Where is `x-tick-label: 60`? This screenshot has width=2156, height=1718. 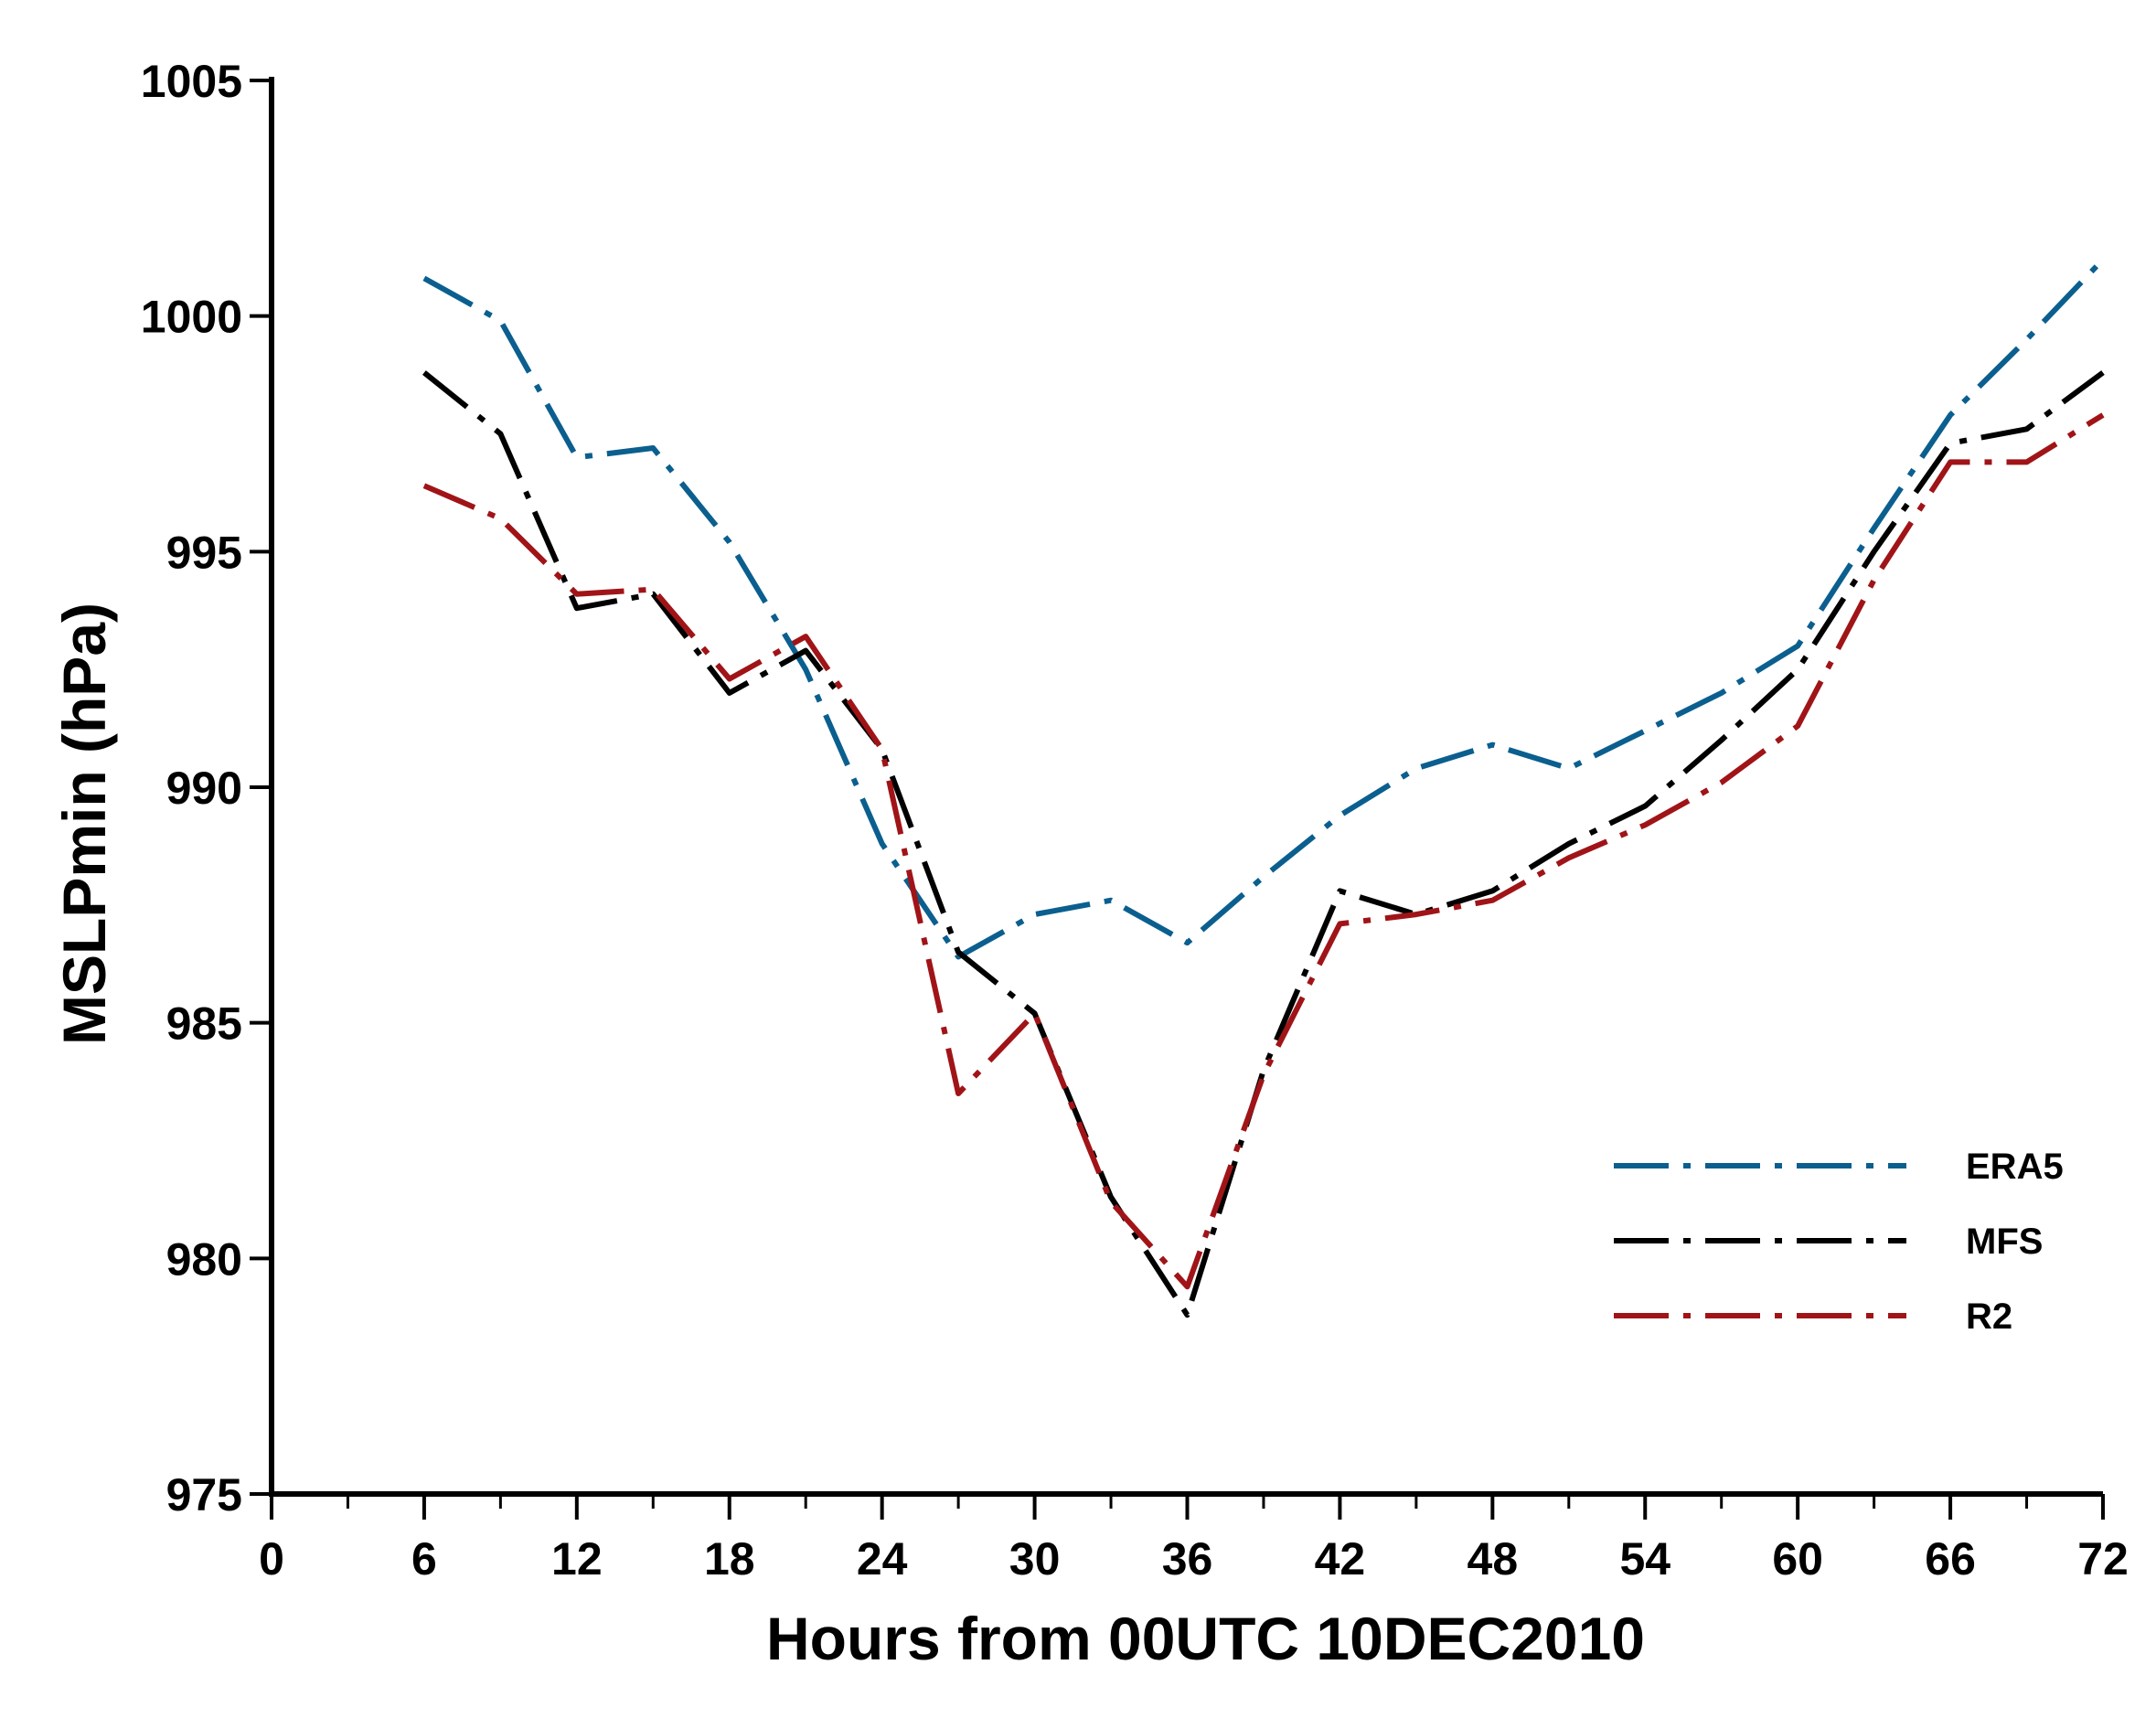
x-tick-label: 60 is located at coordinates (1797, 1559).